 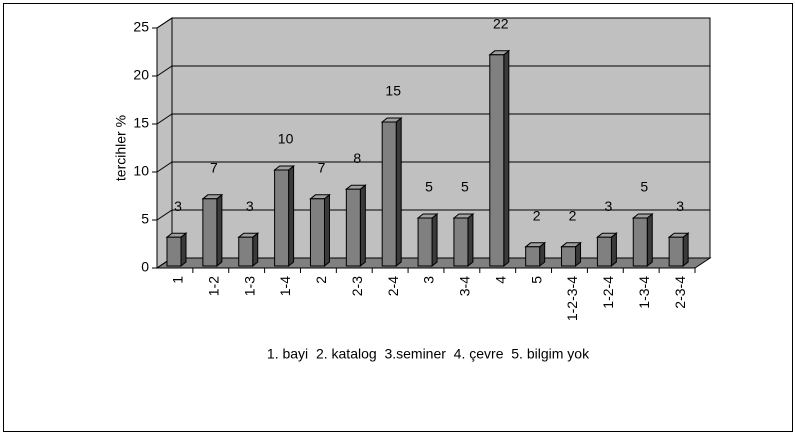 What do you see at coordinates (285, 286) in the screenshot?
I see `x-tick-label: 1-4` at bounding box center [285, 286].